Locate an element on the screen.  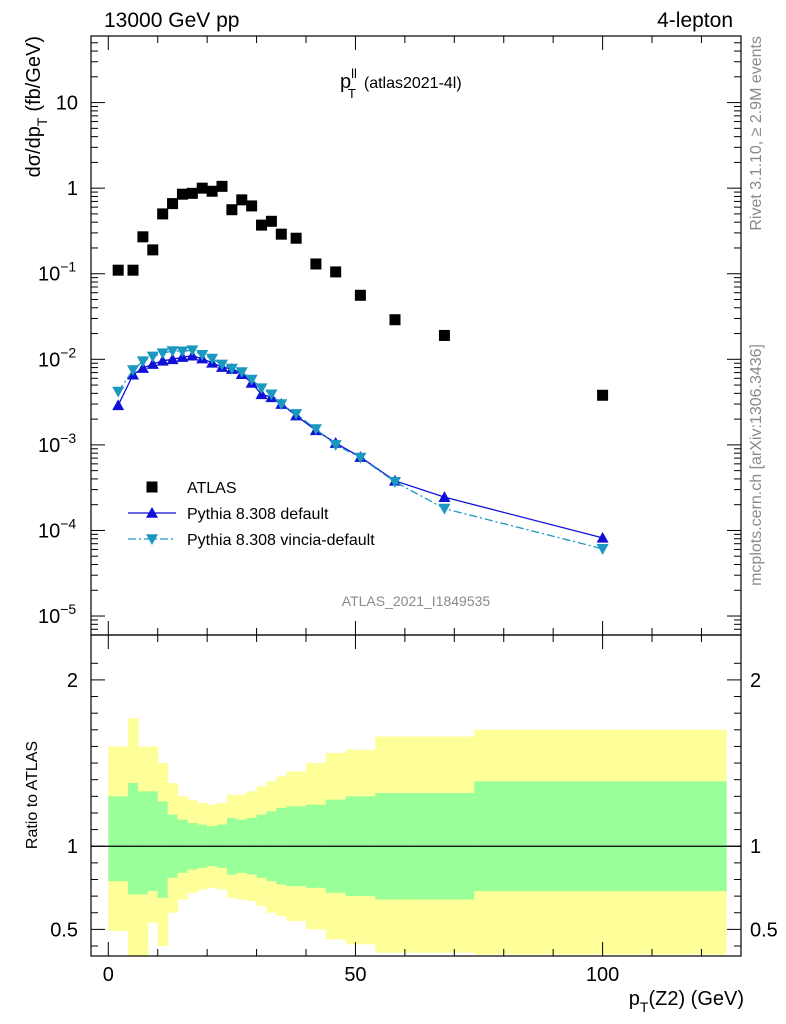
plot-title-tail: (atlas2021-4l) is located at coordinates (413, 83).